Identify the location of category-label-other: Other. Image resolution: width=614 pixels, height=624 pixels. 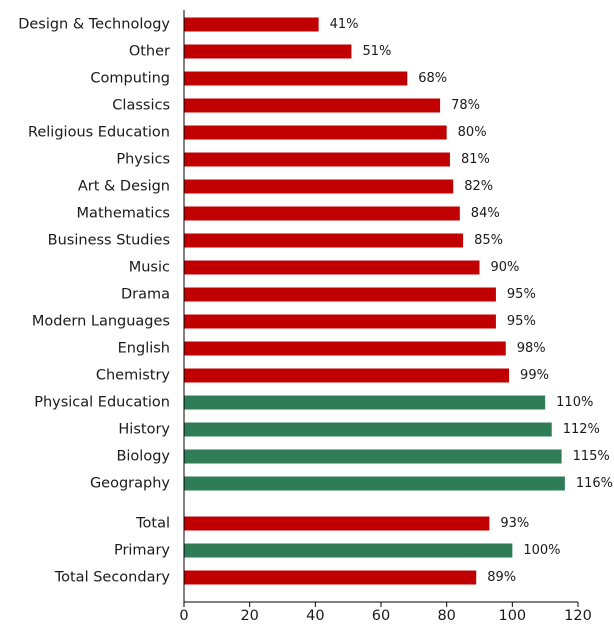
(149, 52).